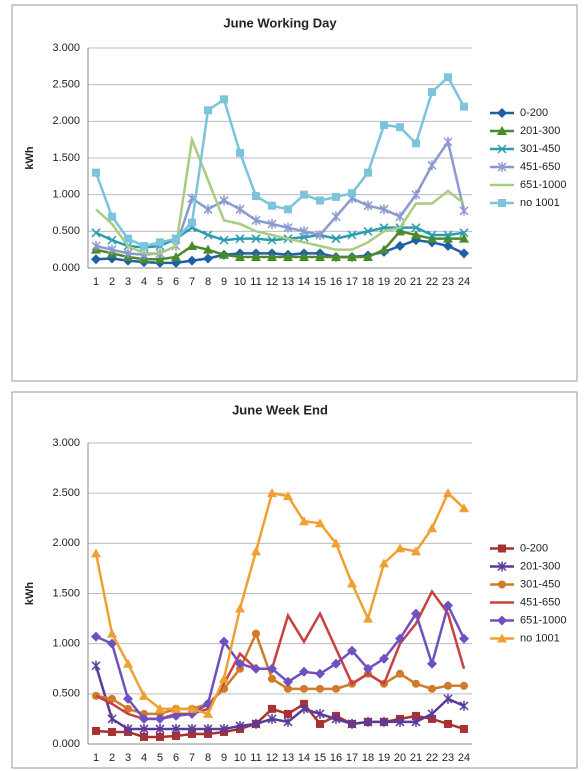 The width and height of the screenshot is (585, 771). What do you see at coordinates (400, 758) in the screenshot?
I see `x-tick-label: 20` at bounding box center [400, 758].